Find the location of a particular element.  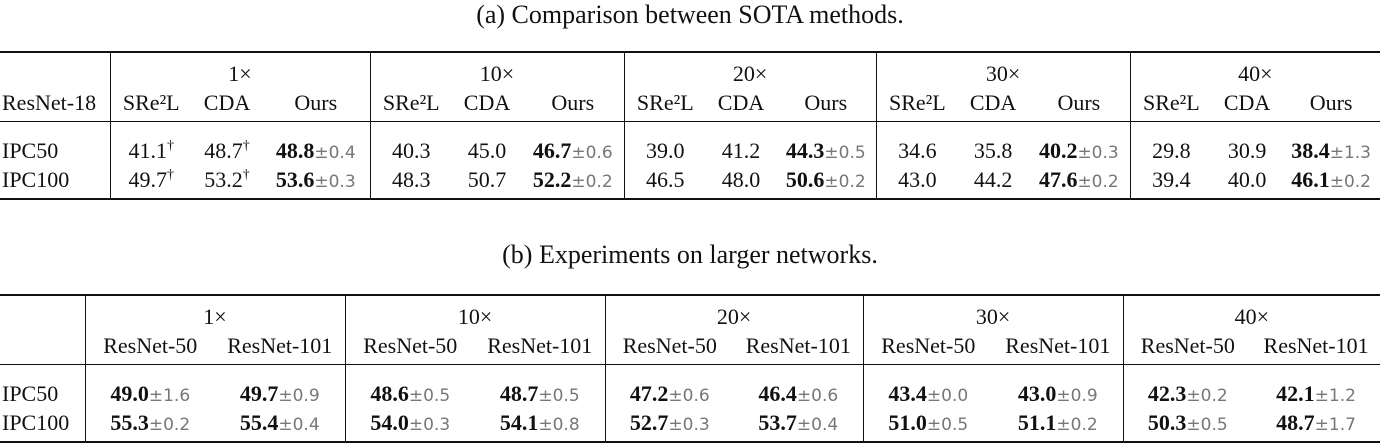

cell: 50.7 is located at coordinates (487, 182).